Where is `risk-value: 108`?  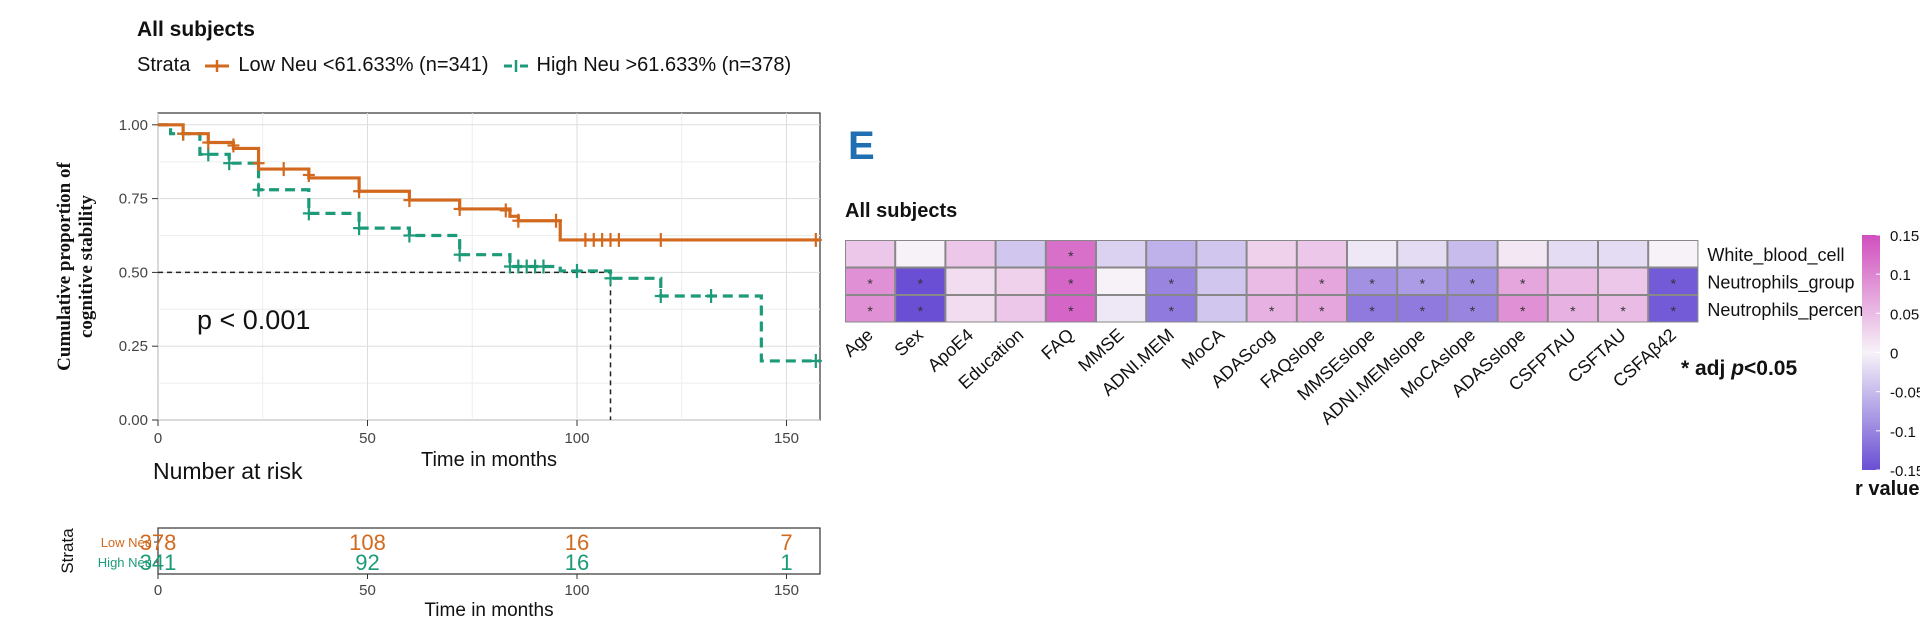 risk-value: 108 is located at coordinates (367, 542).